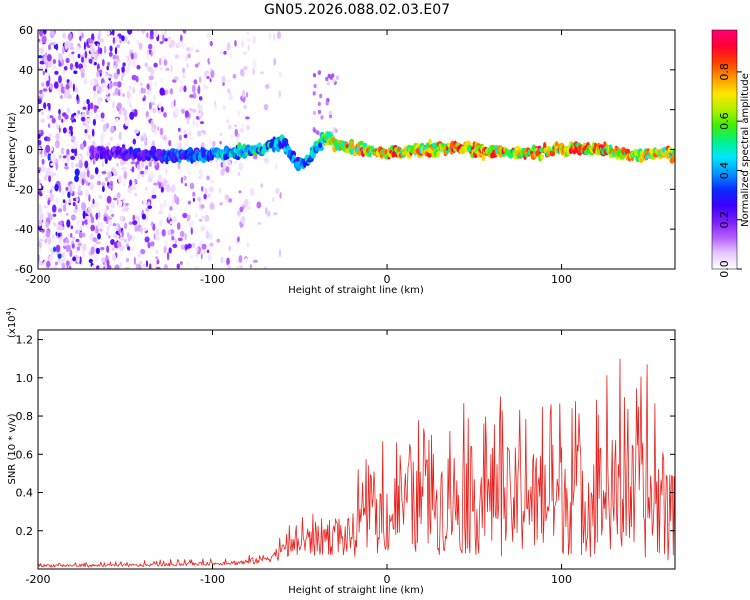  Describe the element at coordinates (724, 121) in the screenshot. I see `colorbar-tick-label: 0.6` at that location.